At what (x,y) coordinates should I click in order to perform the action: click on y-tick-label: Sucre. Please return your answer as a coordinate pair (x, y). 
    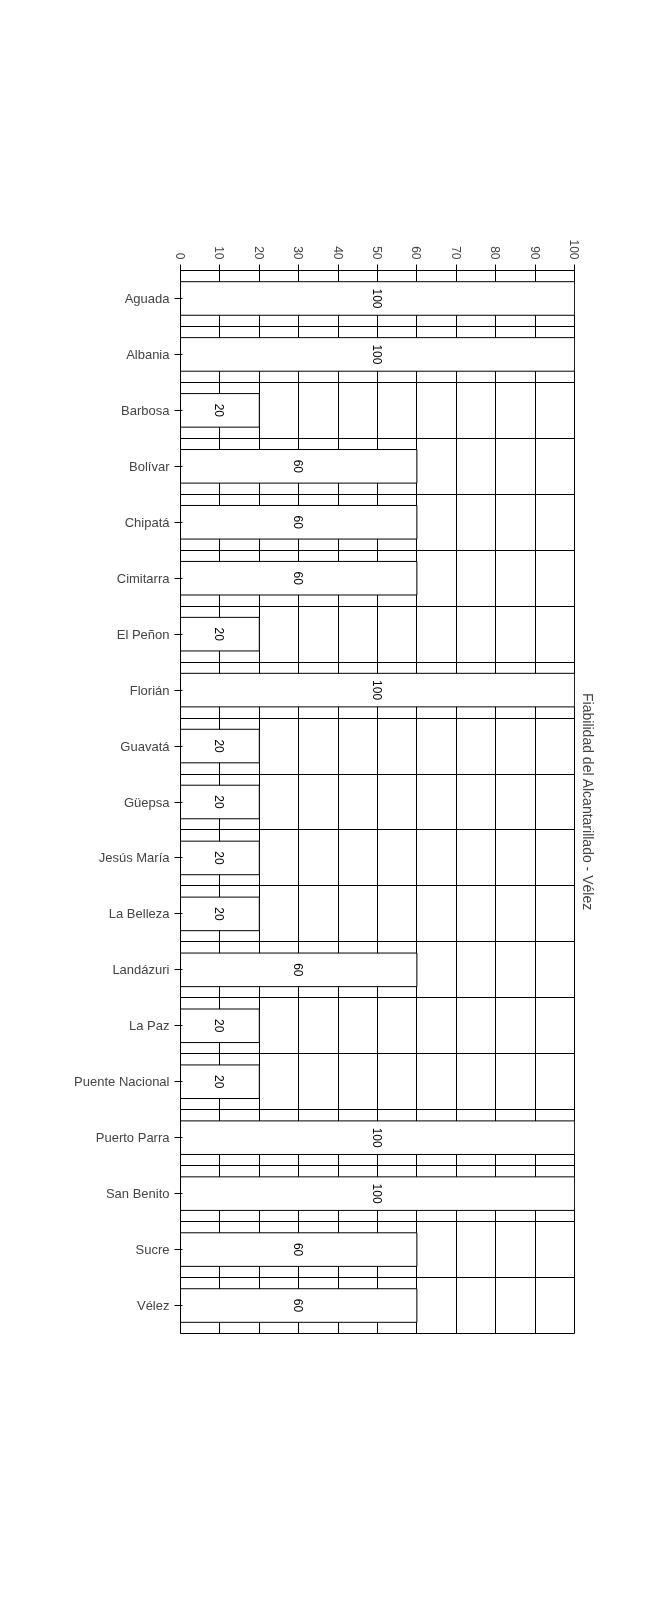
    Looking at the image, I should click on (152, 1250).